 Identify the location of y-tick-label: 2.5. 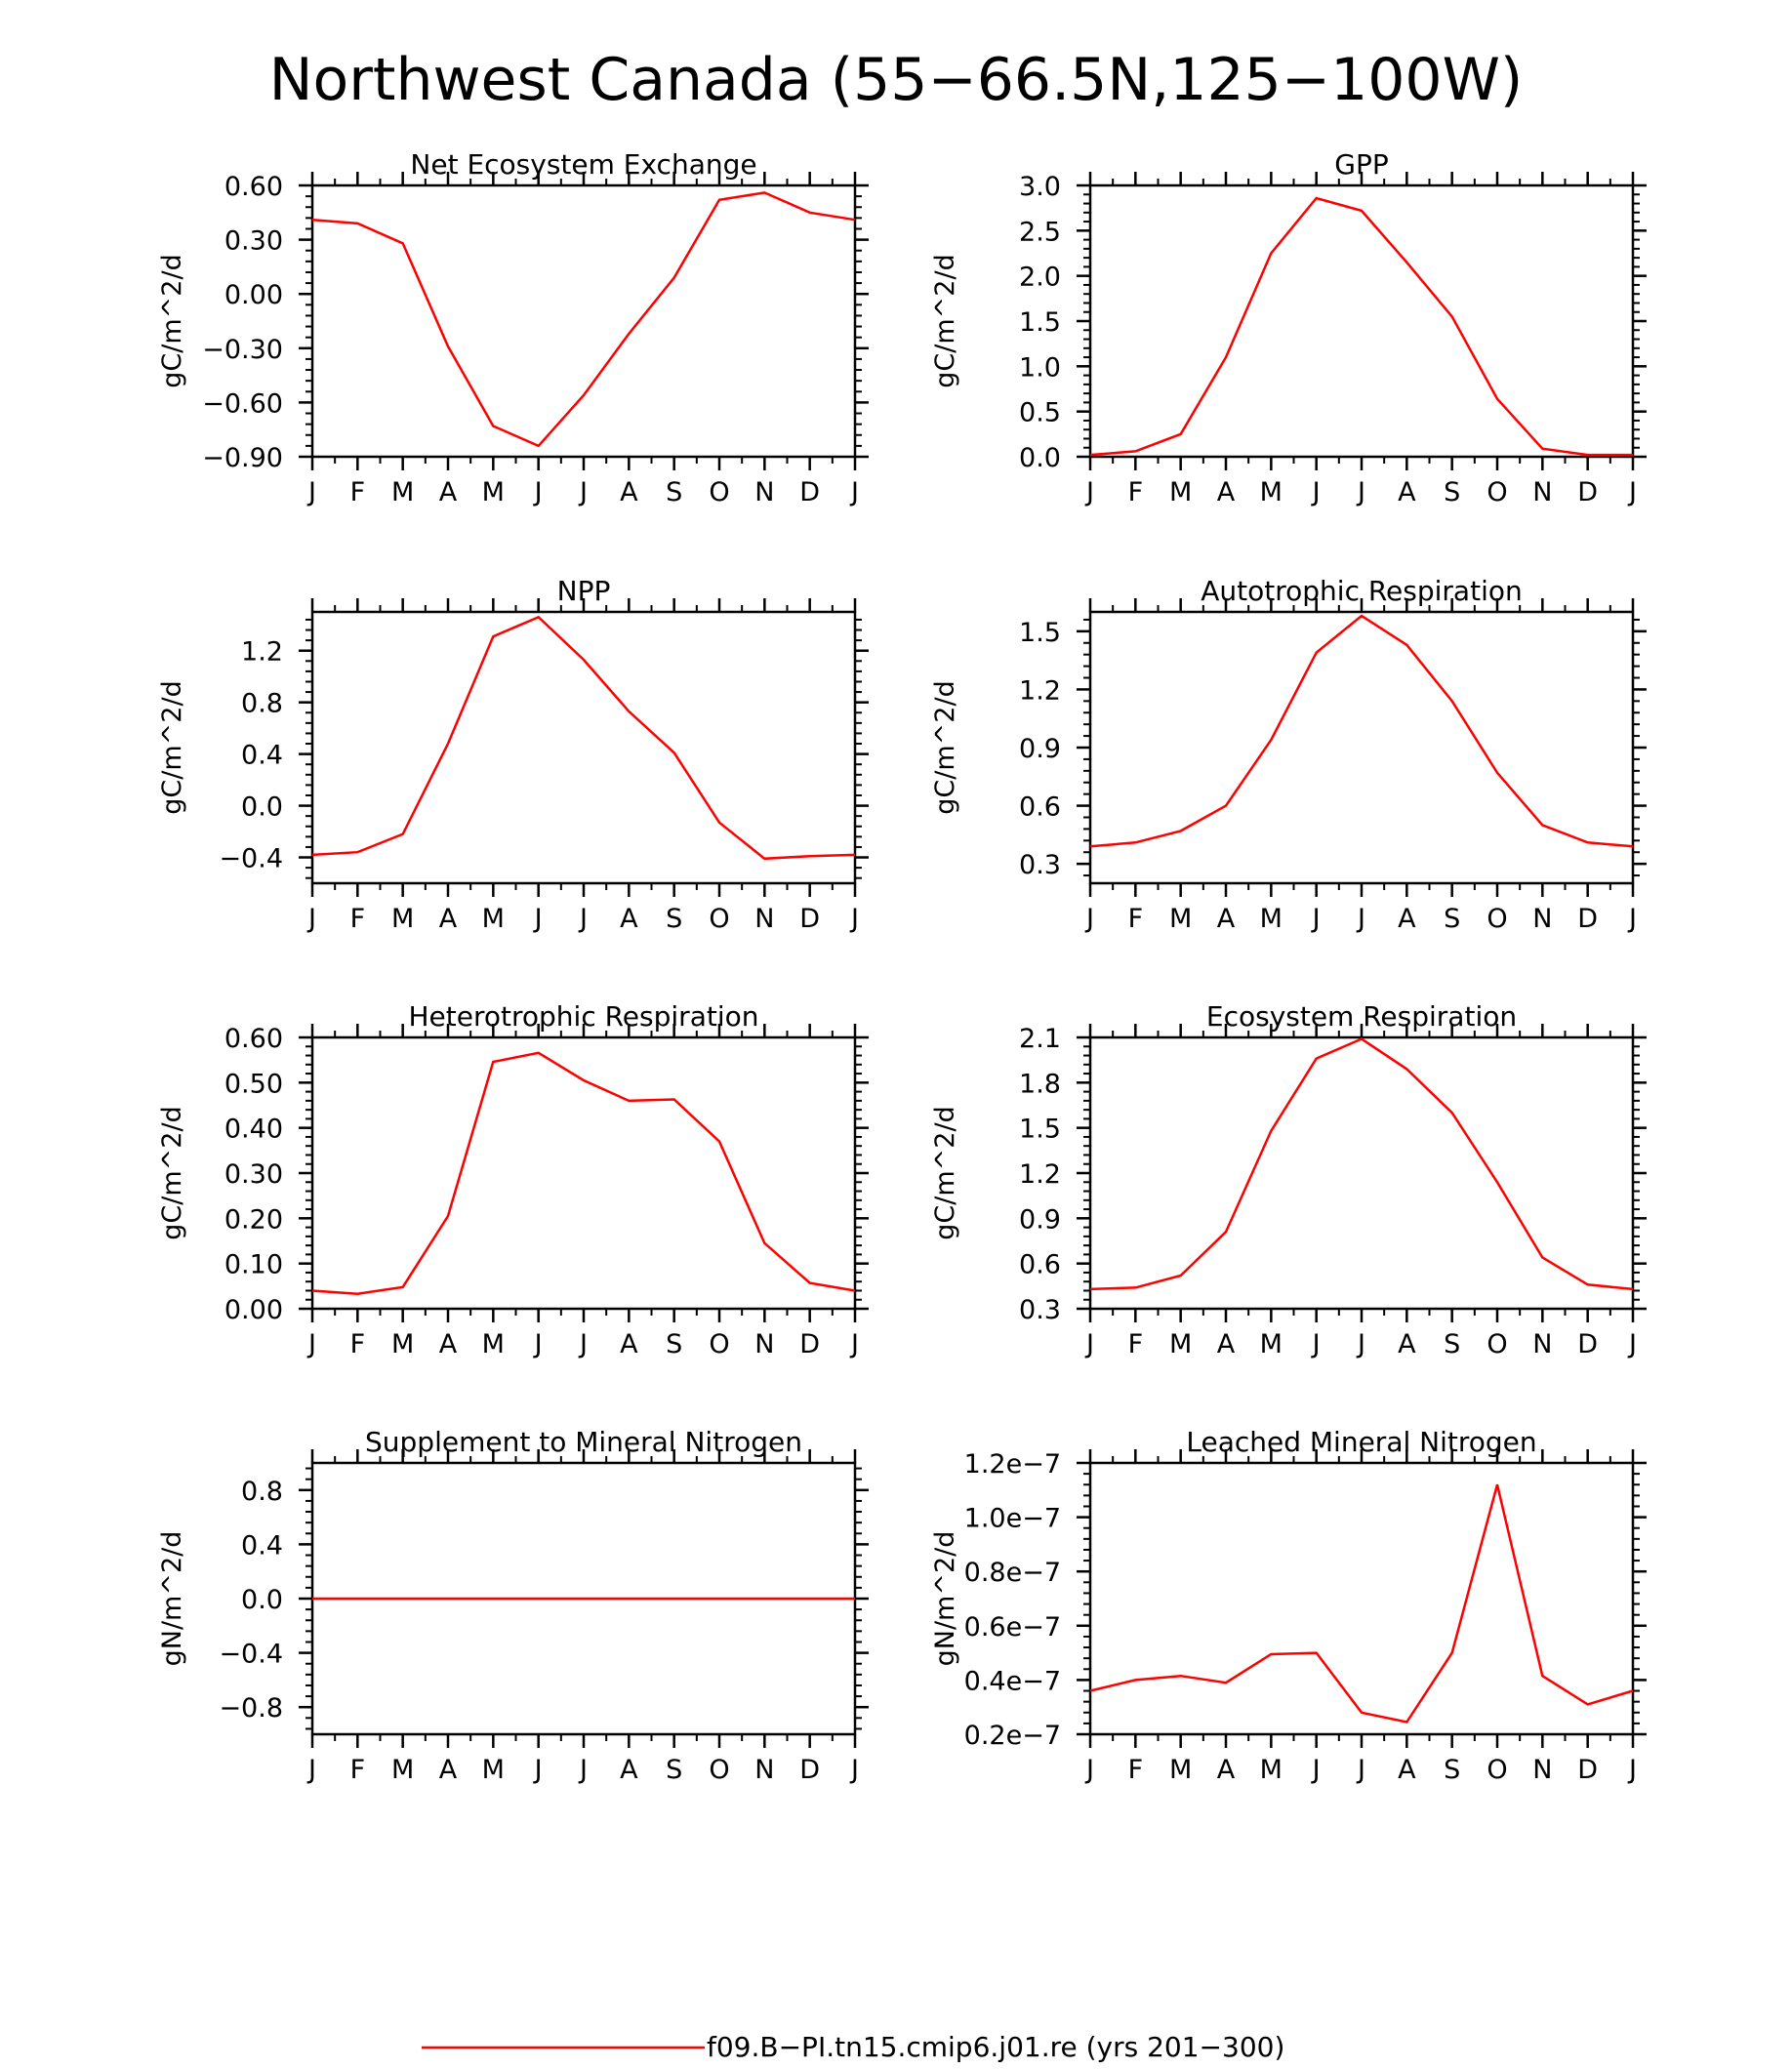
(1040, 232).